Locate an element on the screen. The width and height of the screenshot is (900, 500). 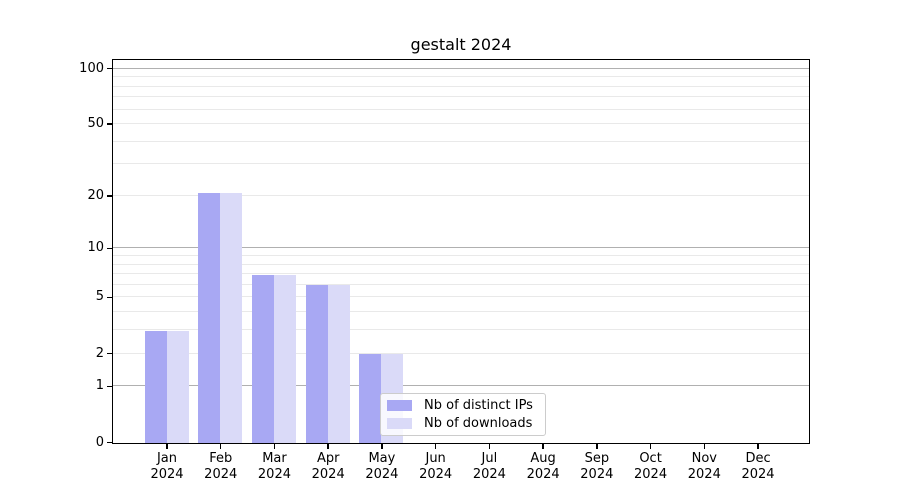
bar-feb-ips is located at coordinates (209, 317).